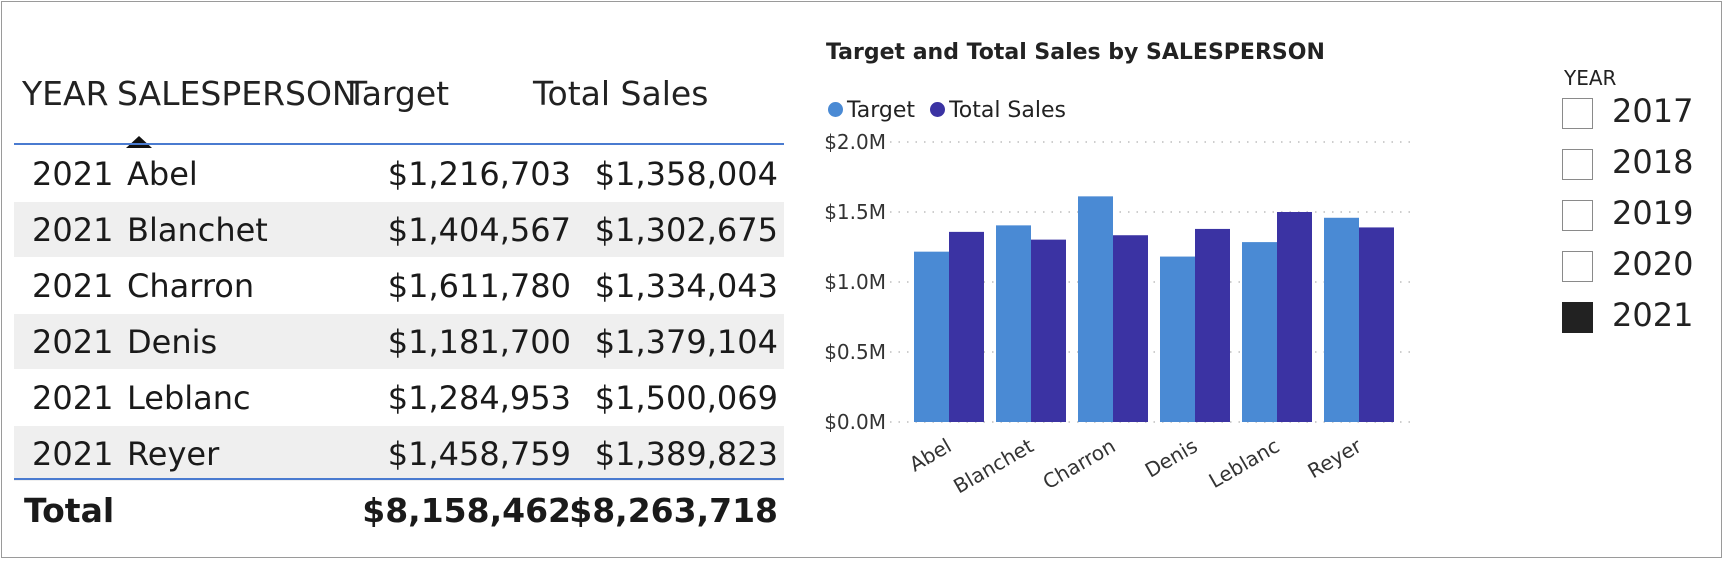 The width and height of the screenshot is (1725, 561). Describe the element at coordinates (686, 342) in the screenshot. I see `cell-total-sales: $1,379,104` at that location.